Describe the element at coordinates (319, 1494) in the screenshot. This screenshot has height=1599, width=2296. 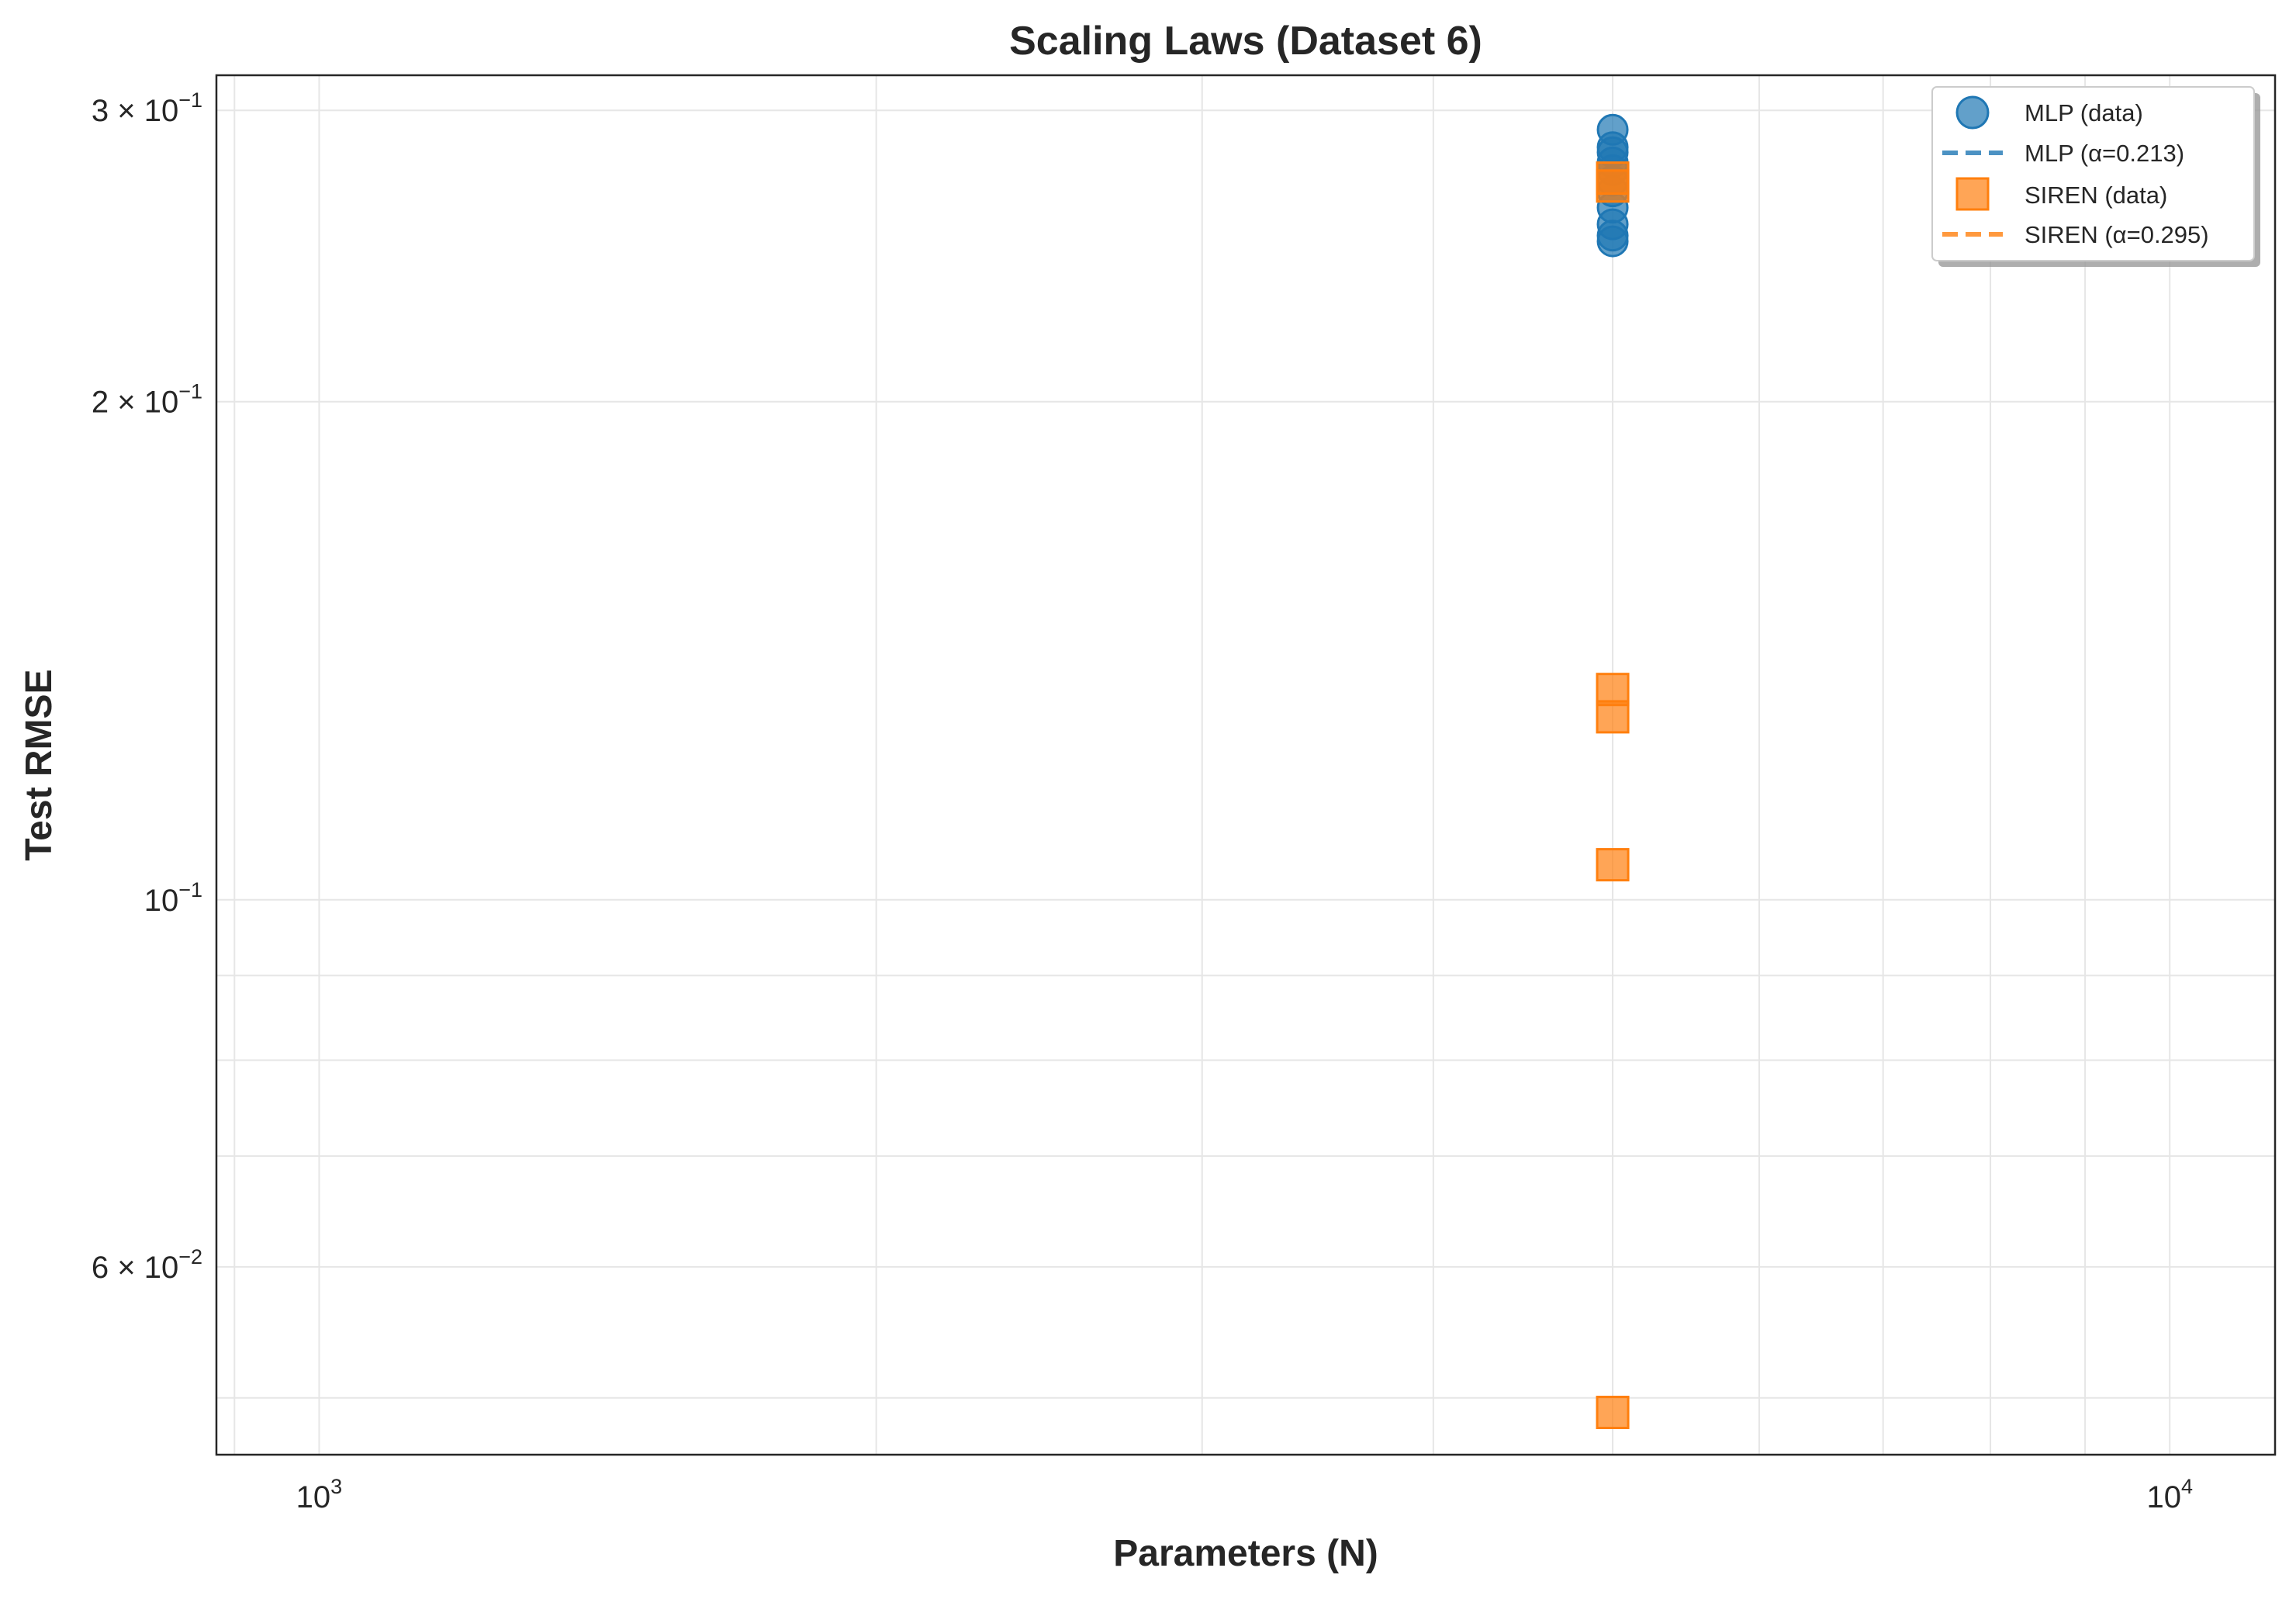
I see `x-tick-label: 10³` at that location.